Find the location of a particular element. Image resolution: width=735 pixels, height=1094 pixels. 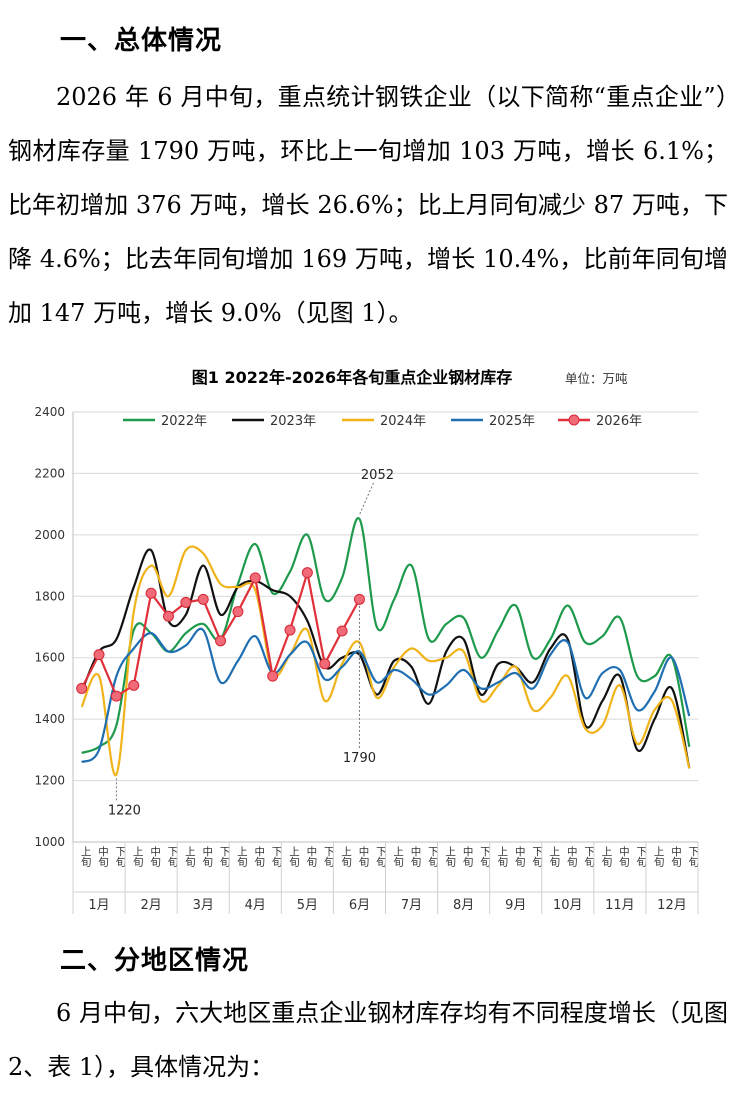

y-tick-label: 2400 is located at coordinates (49, 412).